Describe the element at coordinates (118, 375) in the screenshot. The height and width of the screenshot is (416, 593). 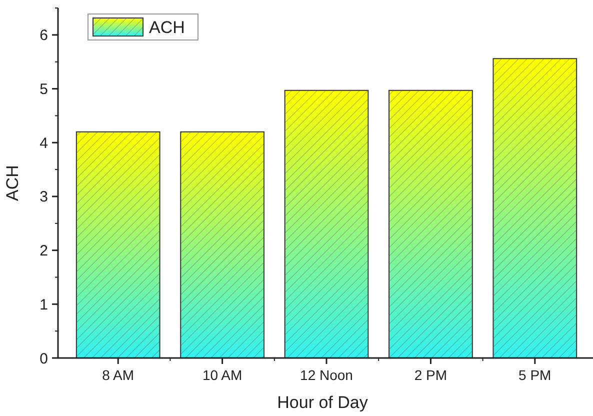
I see `x-tick-label: 8 AM` at that location.